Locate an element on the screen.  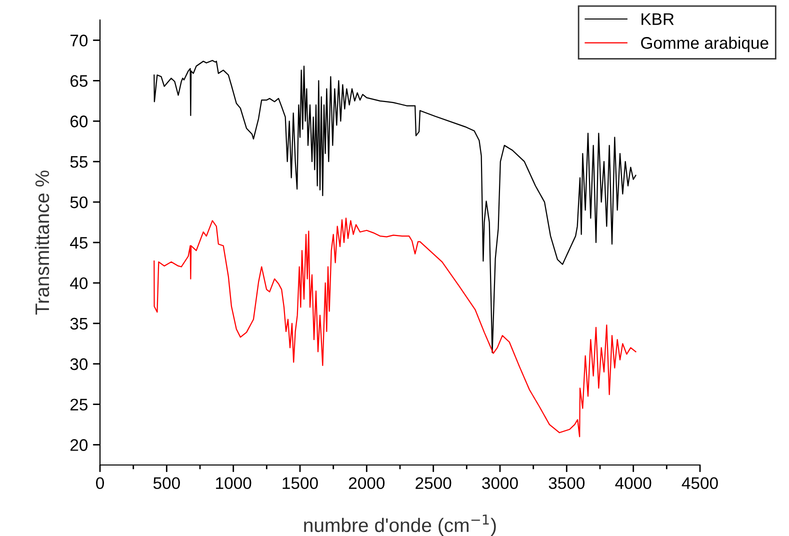
y-axis-title: Transmittance % is located at coordinates (42, 242).